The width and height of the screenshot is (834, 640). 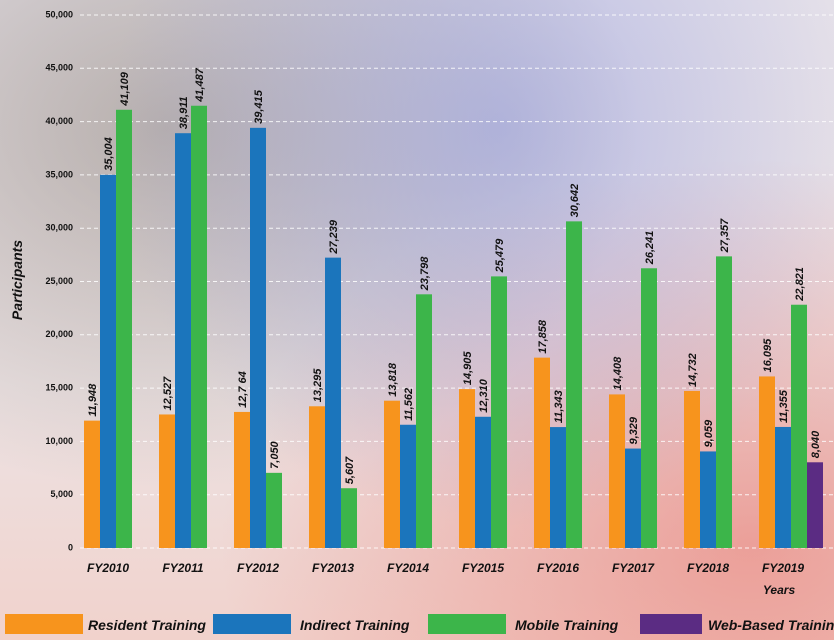 I want to click on data-label: 12,527, so click(x=168, y=393).